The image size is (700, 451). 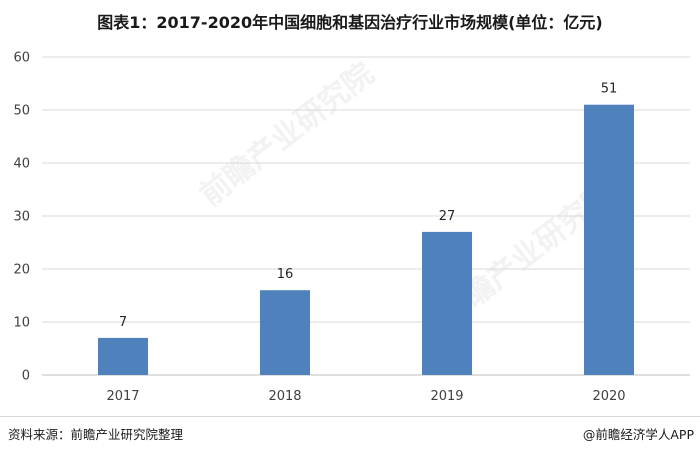 I want to click on footer-divider, so click(x=350, y=416).